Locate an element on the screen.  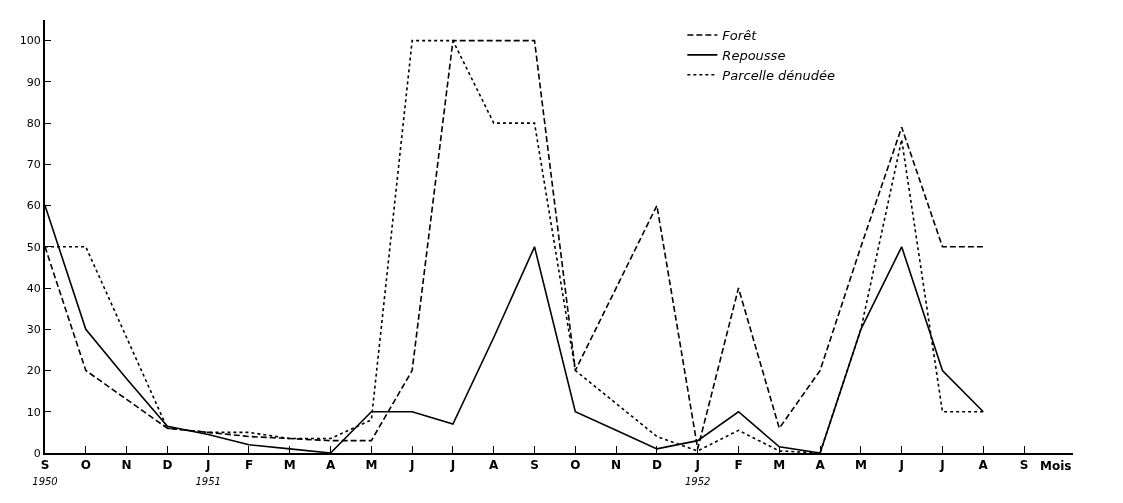
y-tick-label: 70 is located at coordinates (33, 165).